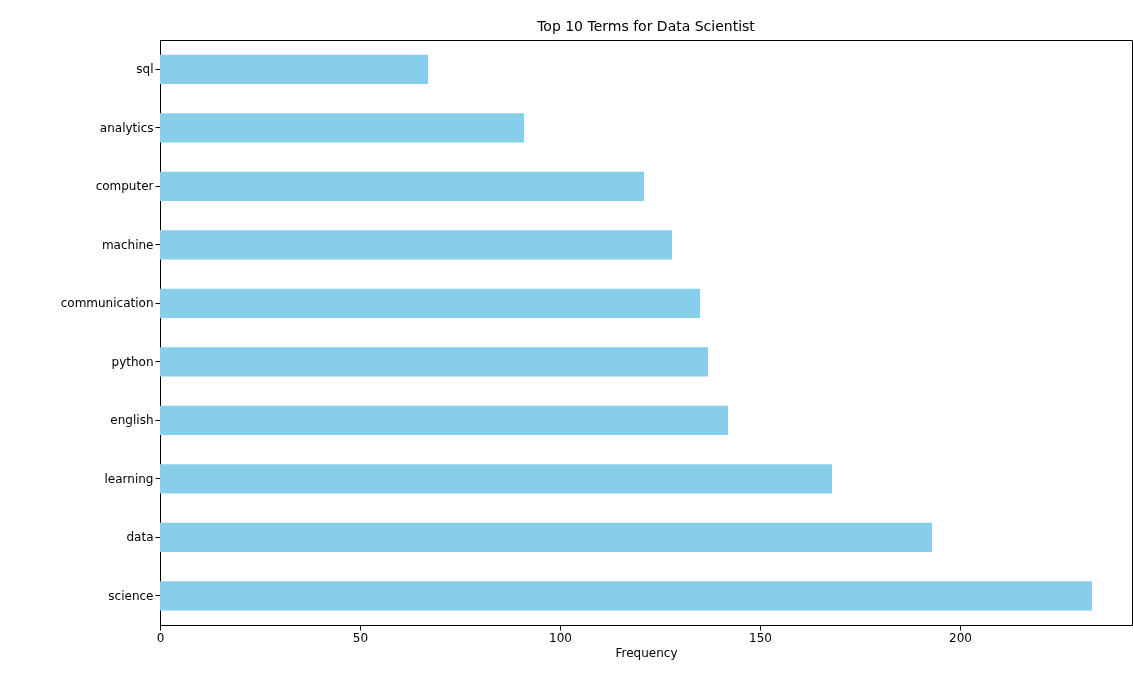 Image resolution: width=1133 pixels, height=679 pixels. I want to click on y-tick-label: python, so click(132, 361).